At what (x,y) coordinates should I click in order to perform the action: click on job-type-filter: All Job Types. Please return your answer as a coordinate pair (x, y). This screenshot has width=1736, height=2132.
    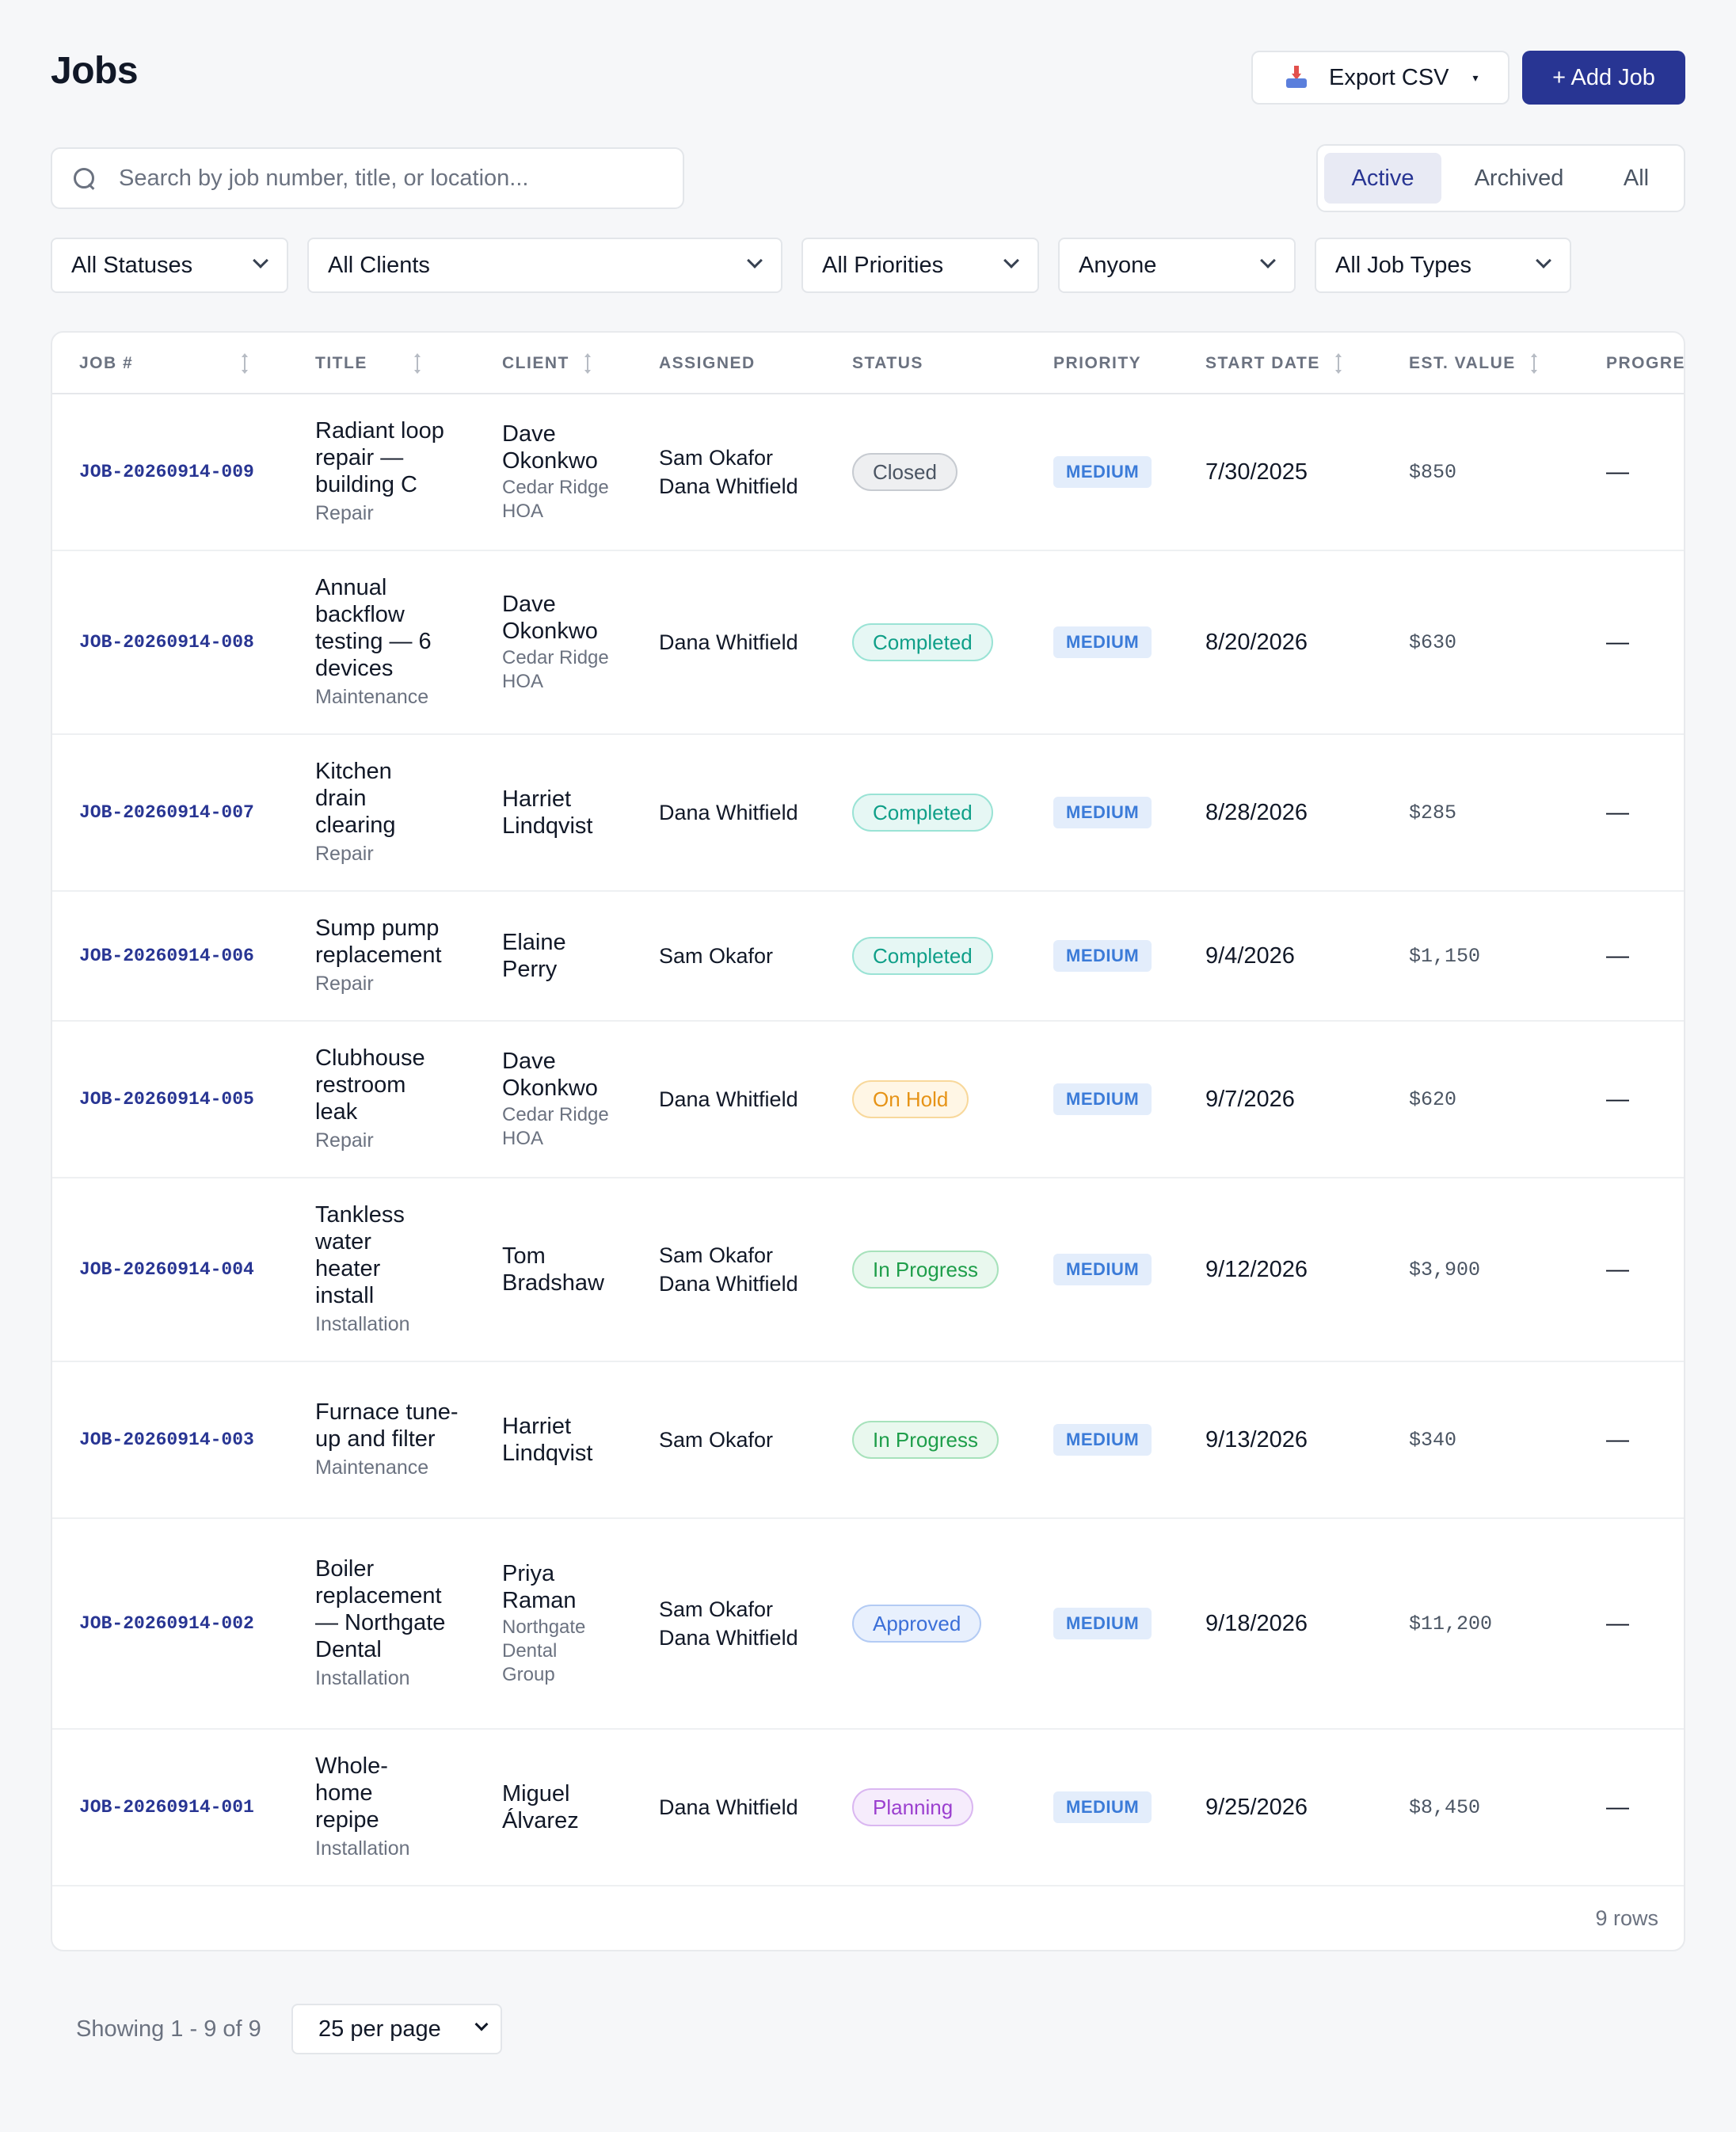
    Looking at the image, I should click on (1443, 265).